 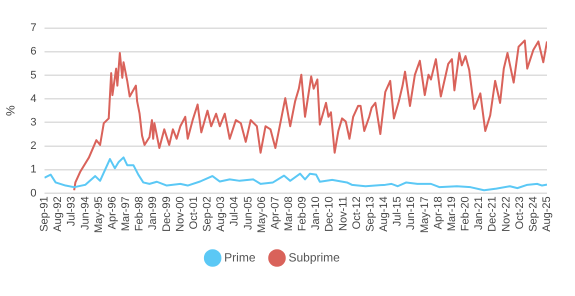 What do you see at coordinates (479, 213) in the screenshot?
I see `x-tick-label: Jan-21` at bounding box center [479, 213].